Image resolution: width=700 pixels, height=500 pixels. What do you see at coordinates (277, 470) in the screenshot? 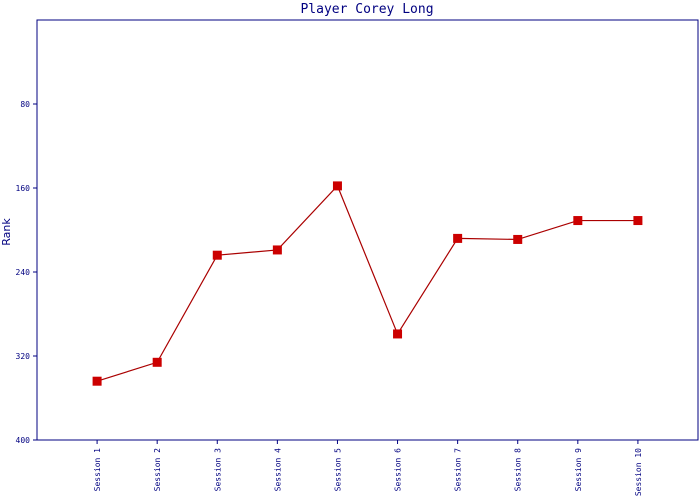
I see `x-tick-label: Session 4` at bounding box center [277, 470].